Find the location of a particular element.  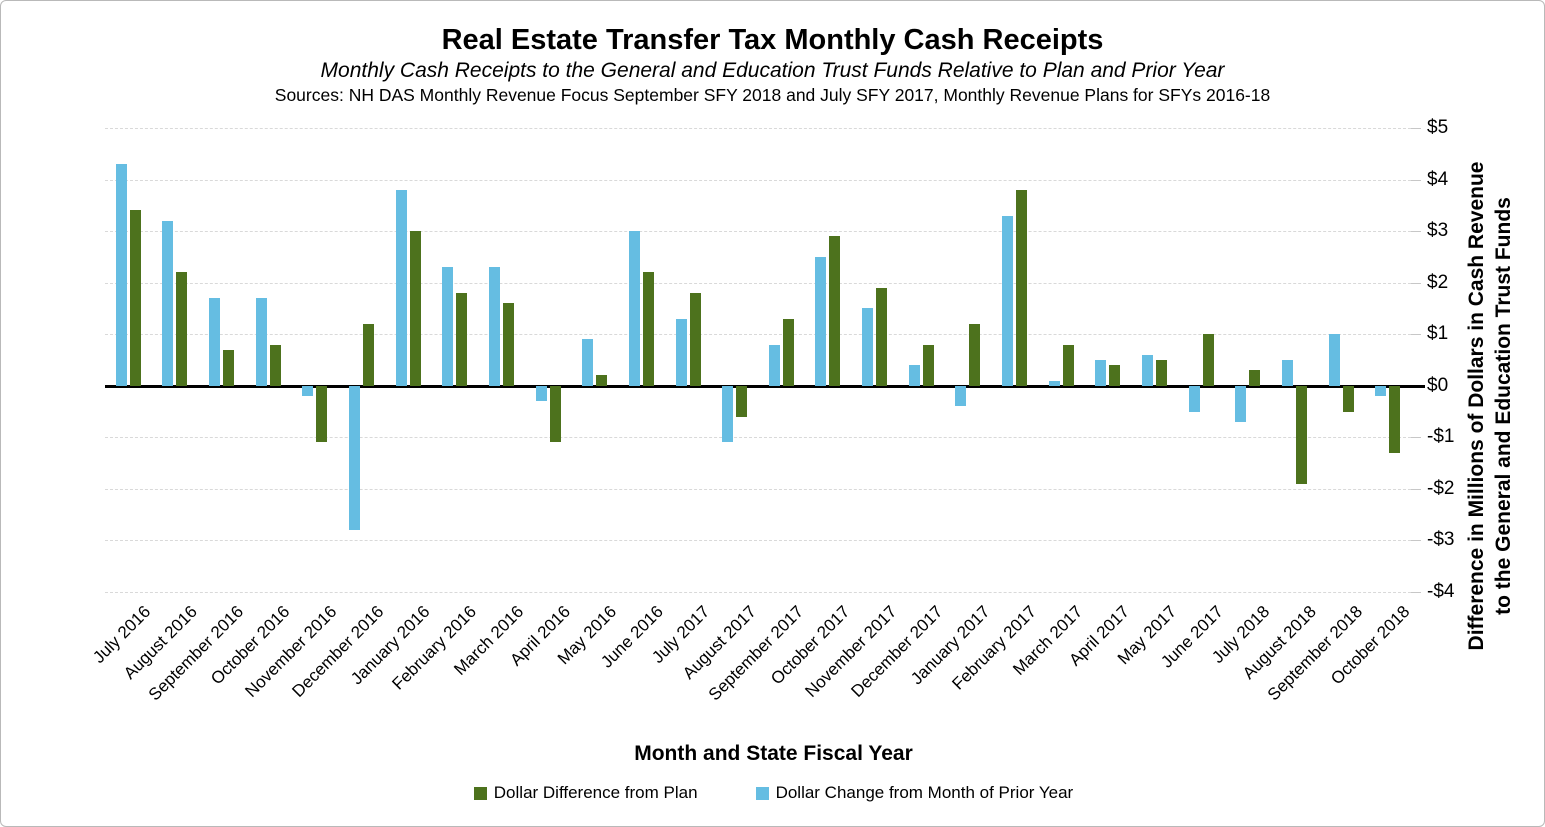

legend-label: Dollar Difference from Plan is located at coordinates (595, 792).